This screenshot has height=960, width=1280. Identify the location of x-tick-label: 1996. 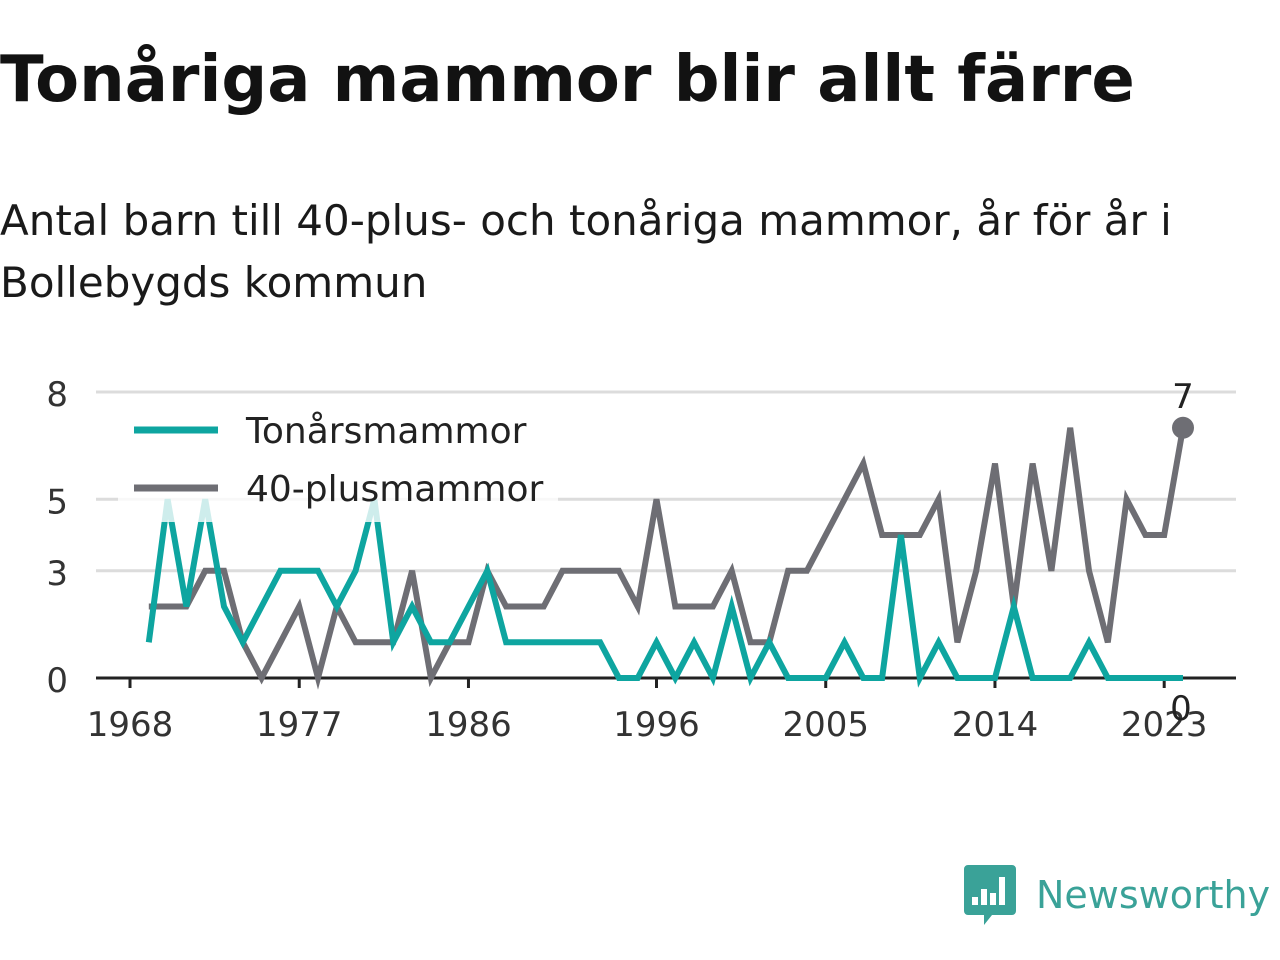
(656, 725).